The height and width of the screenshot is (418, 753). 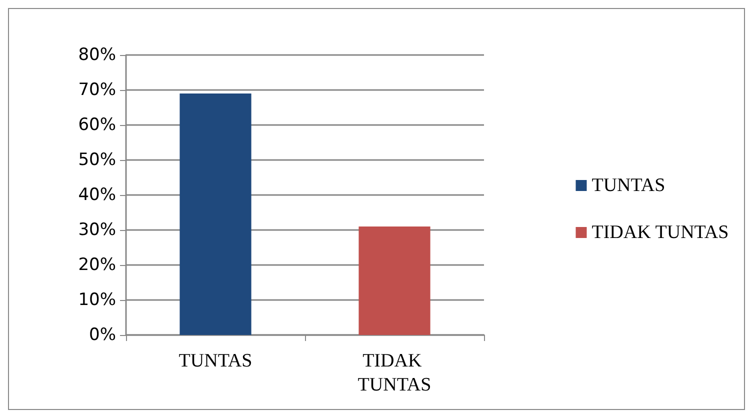 I want to click on y-tick-label: 70%, so click(x=97, y=90).